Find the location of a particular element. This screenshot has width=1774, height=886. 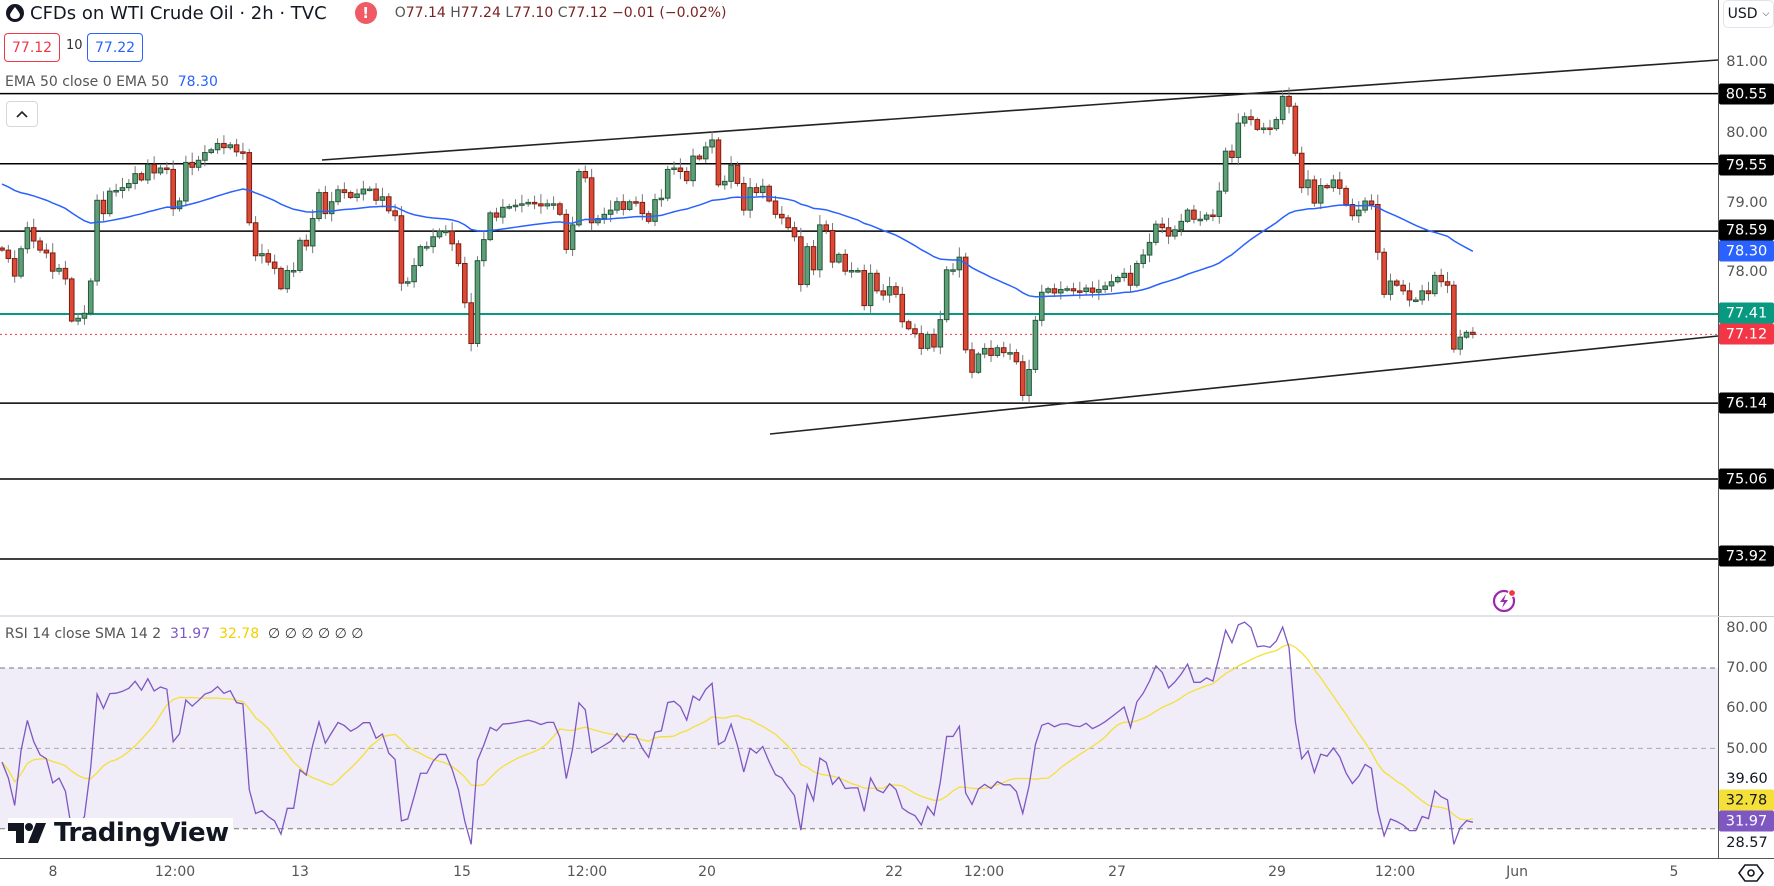

settings-gear-icon is located at coordinates (1751, 875).